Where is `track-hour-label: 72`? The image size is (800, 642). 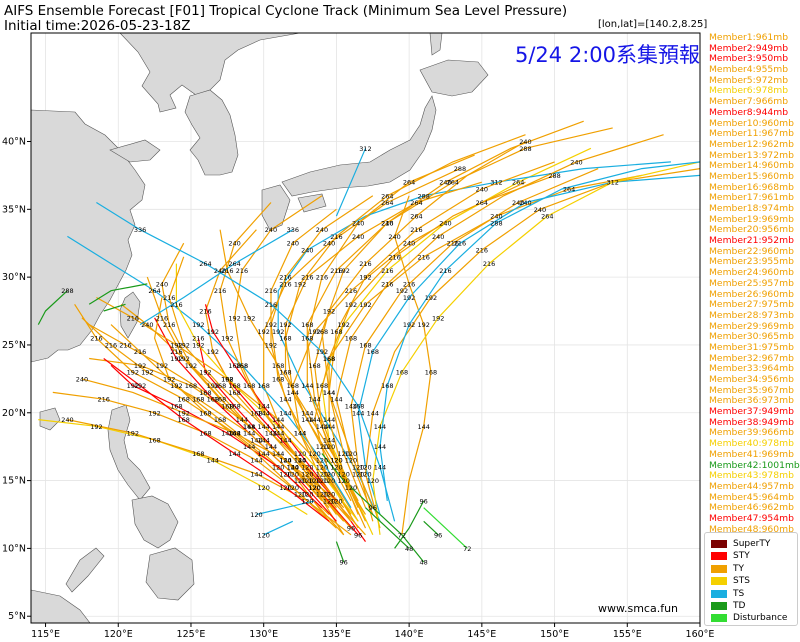 track-hour-label: 72 is located at coordinates (402, 535).